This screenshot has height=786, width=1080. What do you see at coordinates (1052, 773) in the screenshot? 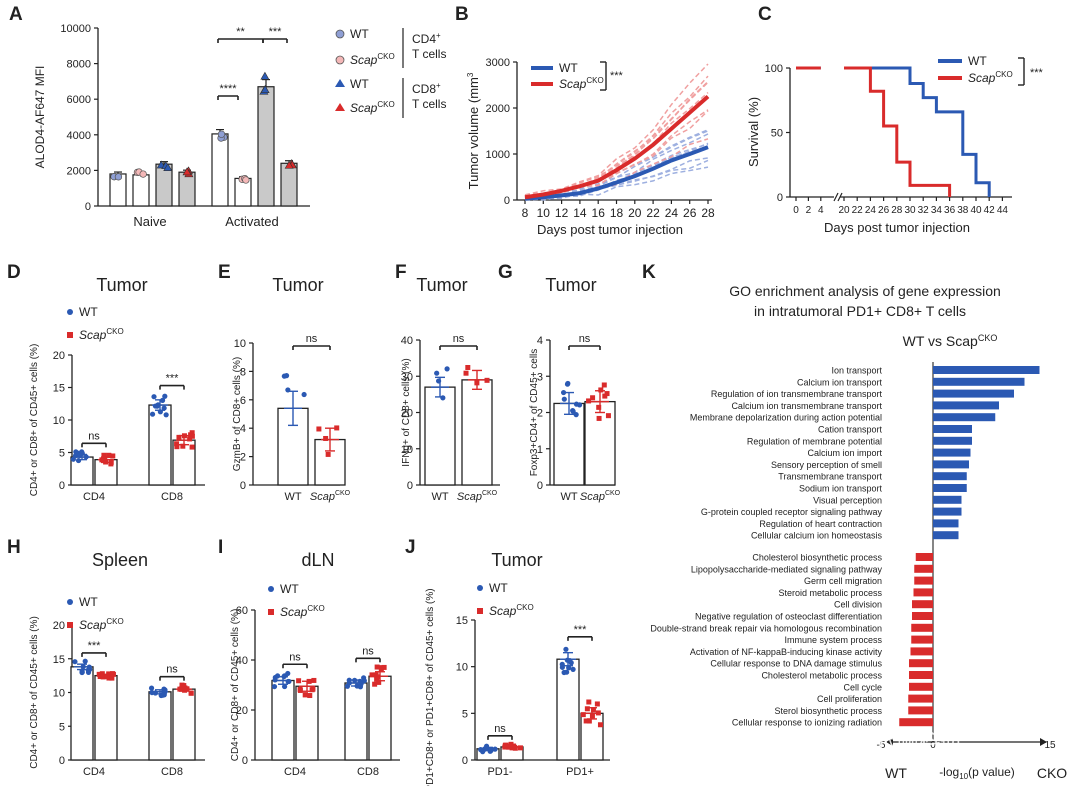
I see `x-right-label-K: CKO` at bounding box center [1052, 773].